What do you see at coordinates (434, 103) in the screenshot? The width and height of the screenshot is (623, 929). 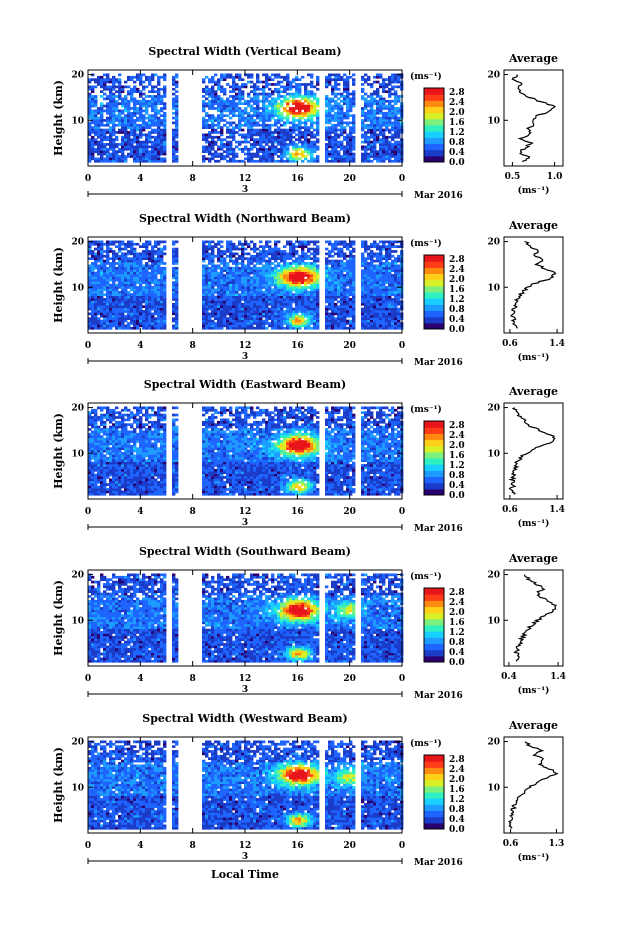 I see `colorbar-segment` at bounding box center [434, 103].